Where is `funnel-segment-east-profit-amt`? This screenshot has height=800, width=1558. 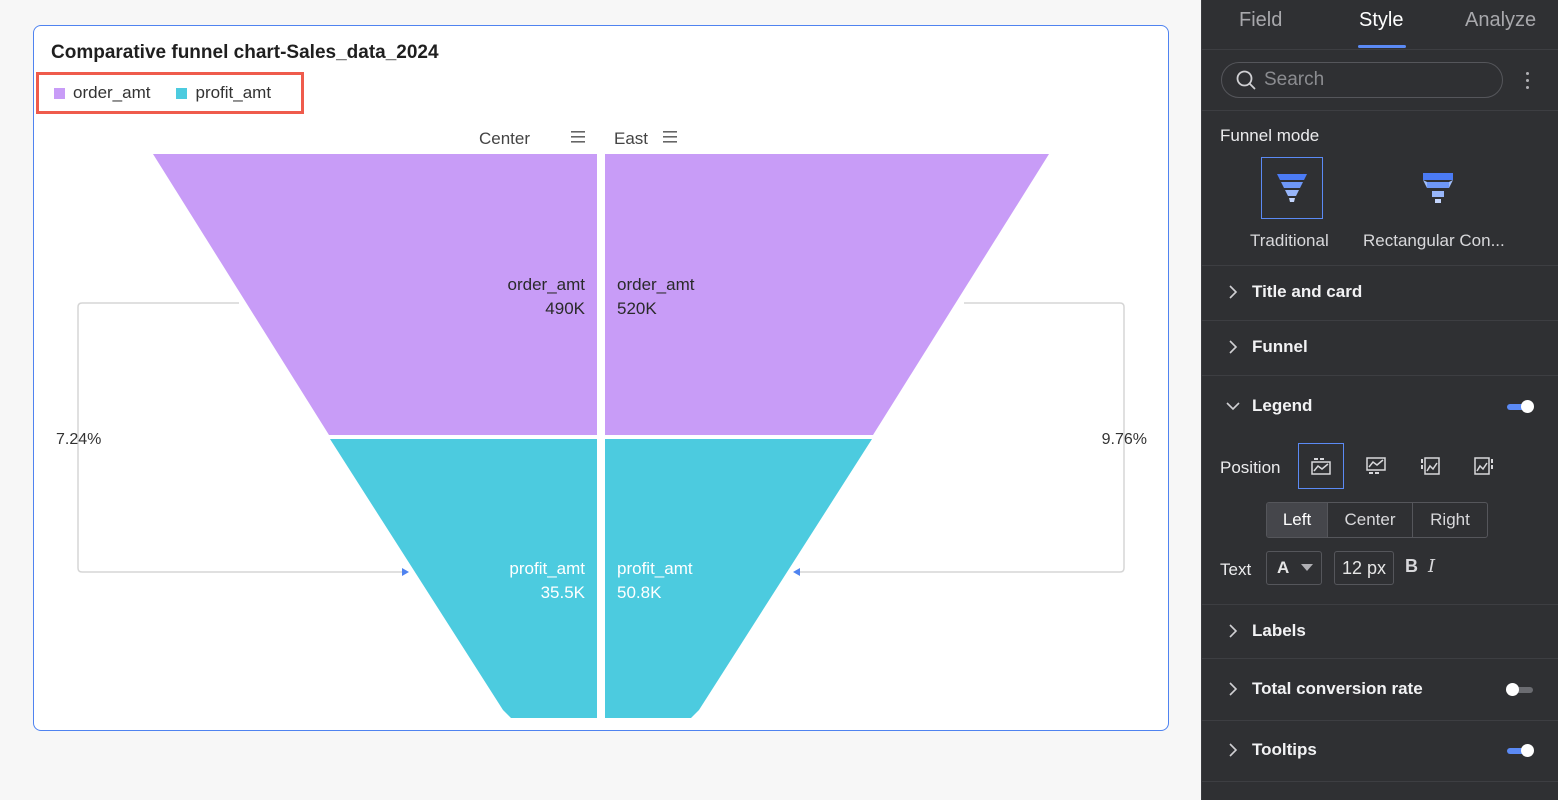 funnel-segment-east-profit-amt is located at coordinates (738, 578).